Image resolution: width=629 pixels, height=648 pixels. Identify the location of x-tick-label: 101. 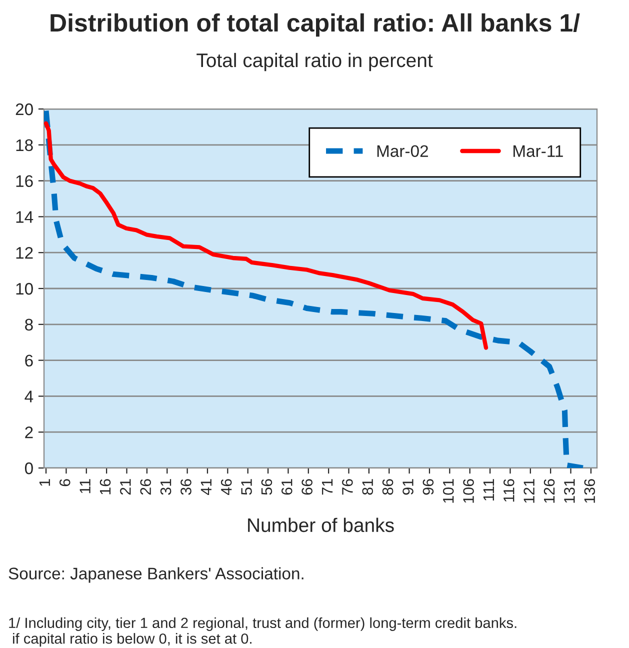
(448, 491).